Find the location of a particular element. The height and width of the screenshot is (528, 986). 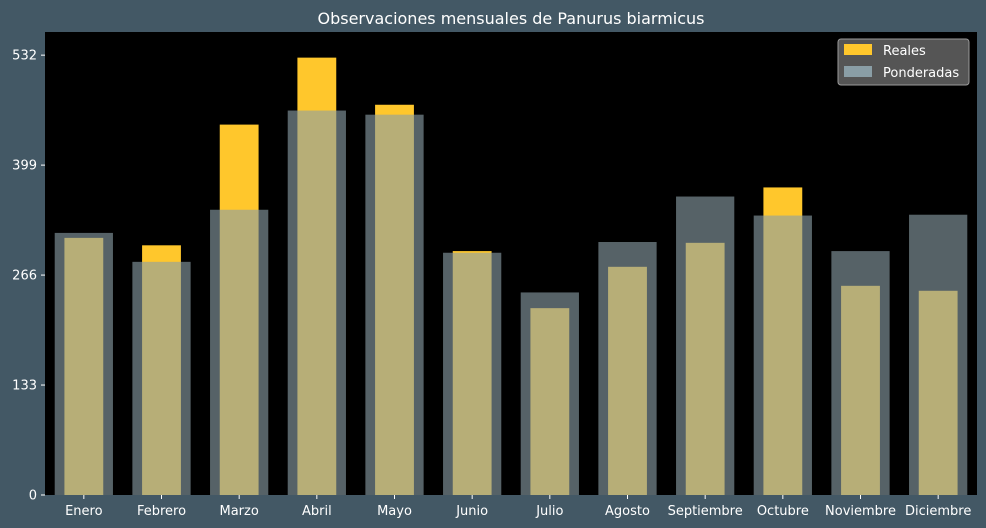

x-tick-label: Noviembre is located at coordinates (860, 511).